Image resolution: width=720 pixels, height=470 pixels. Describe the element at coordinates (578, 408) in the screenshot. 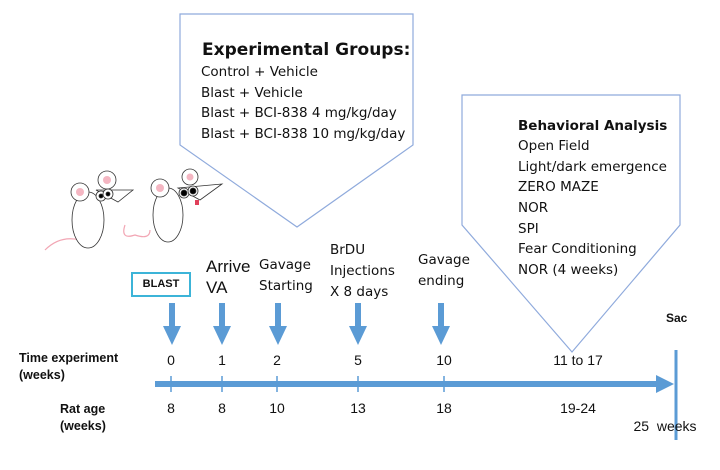

I see `age-value: 19-24` at that location.